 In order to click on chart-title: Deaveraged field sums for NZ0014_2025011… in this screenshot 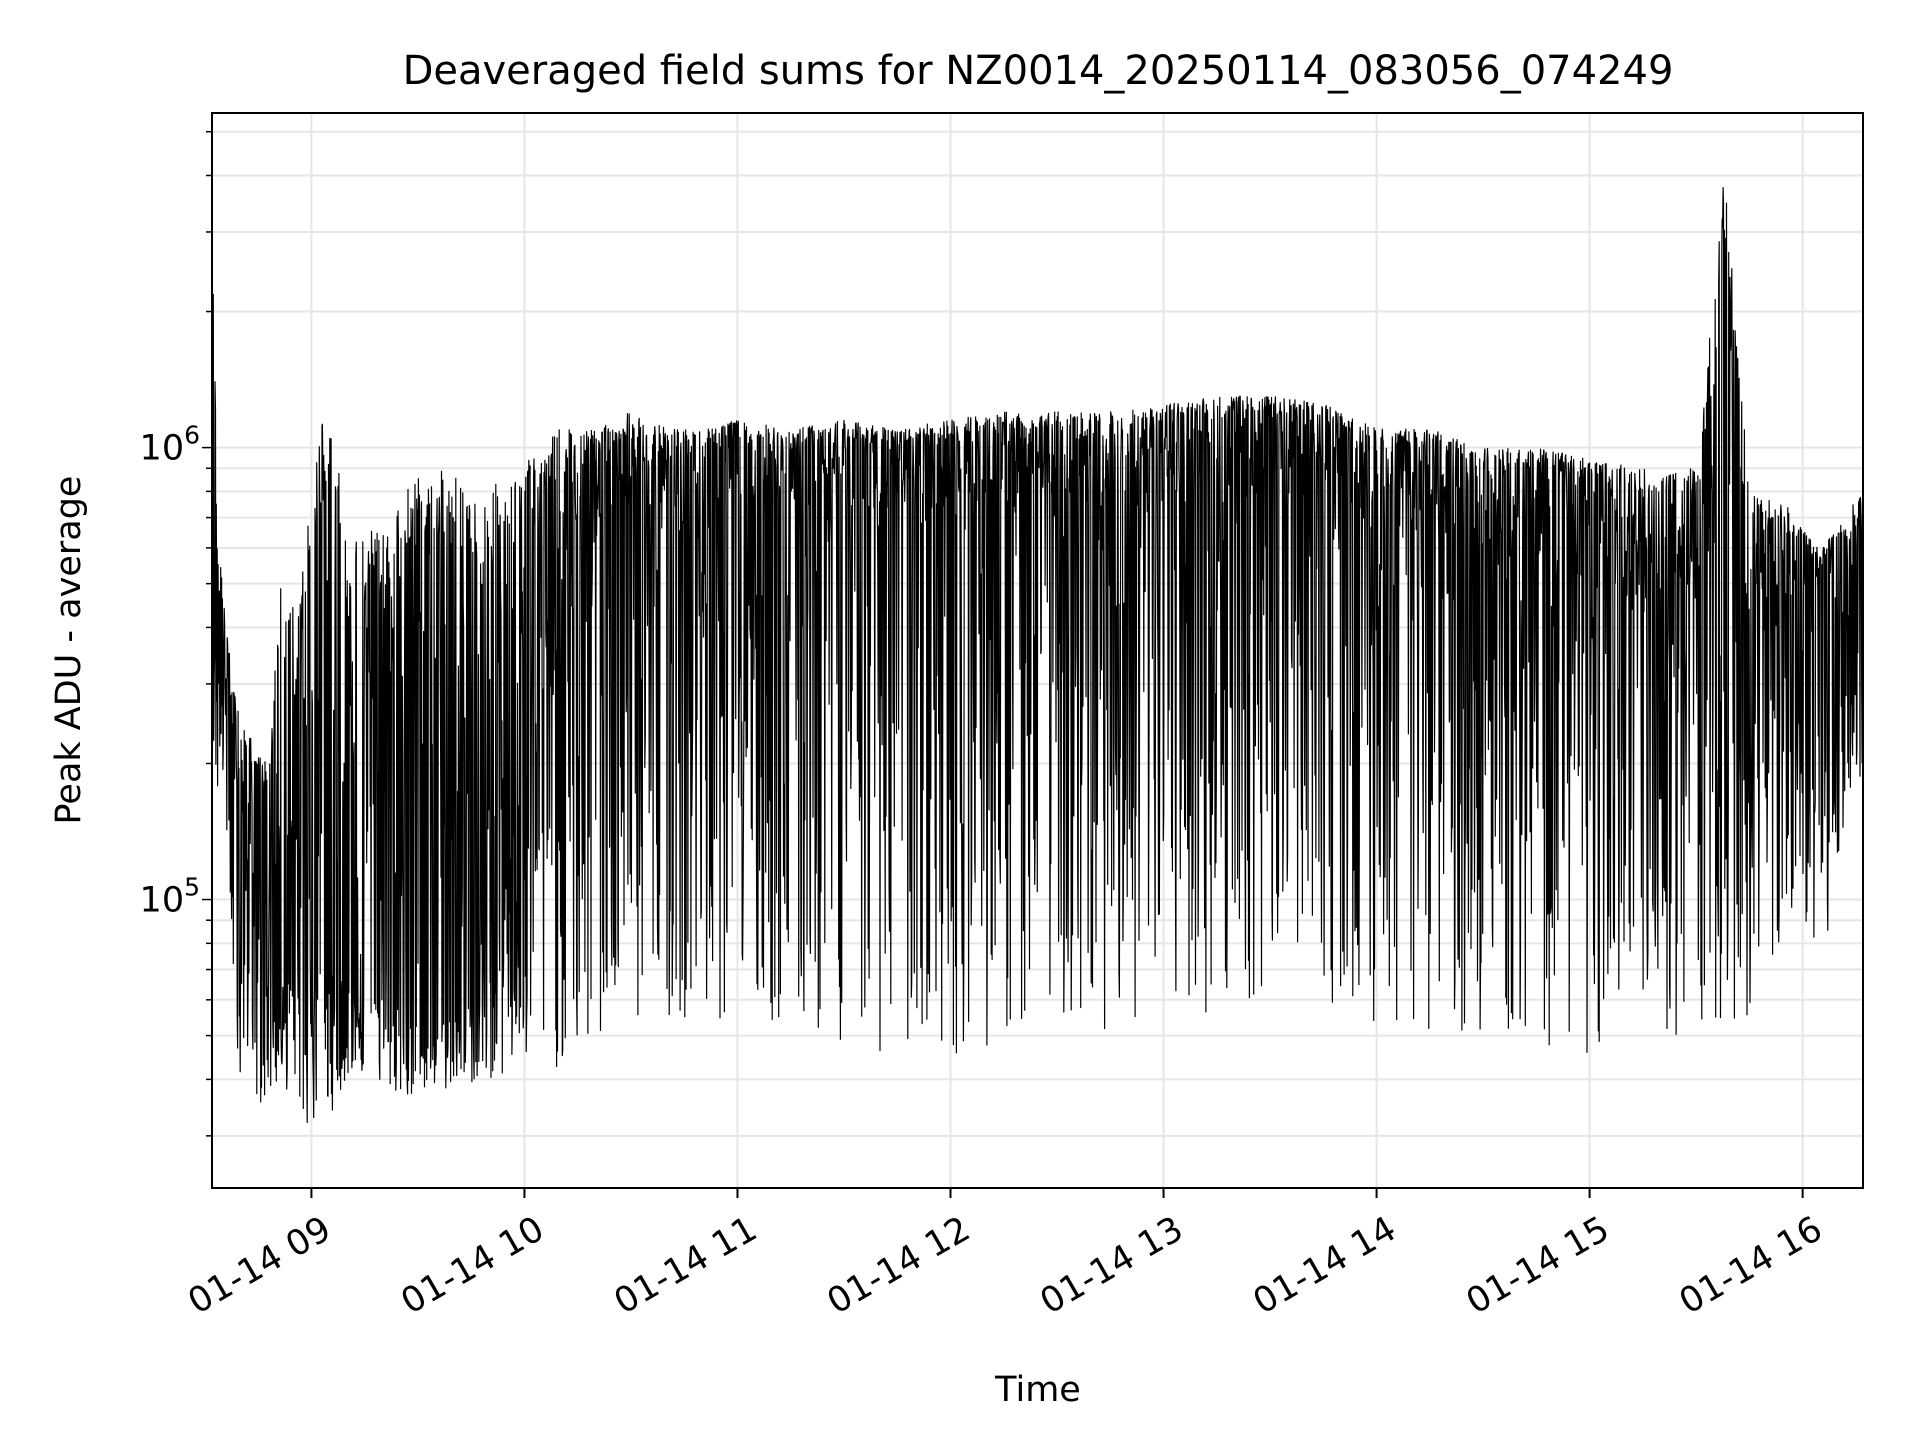, I will do `click(1038, 71)`.